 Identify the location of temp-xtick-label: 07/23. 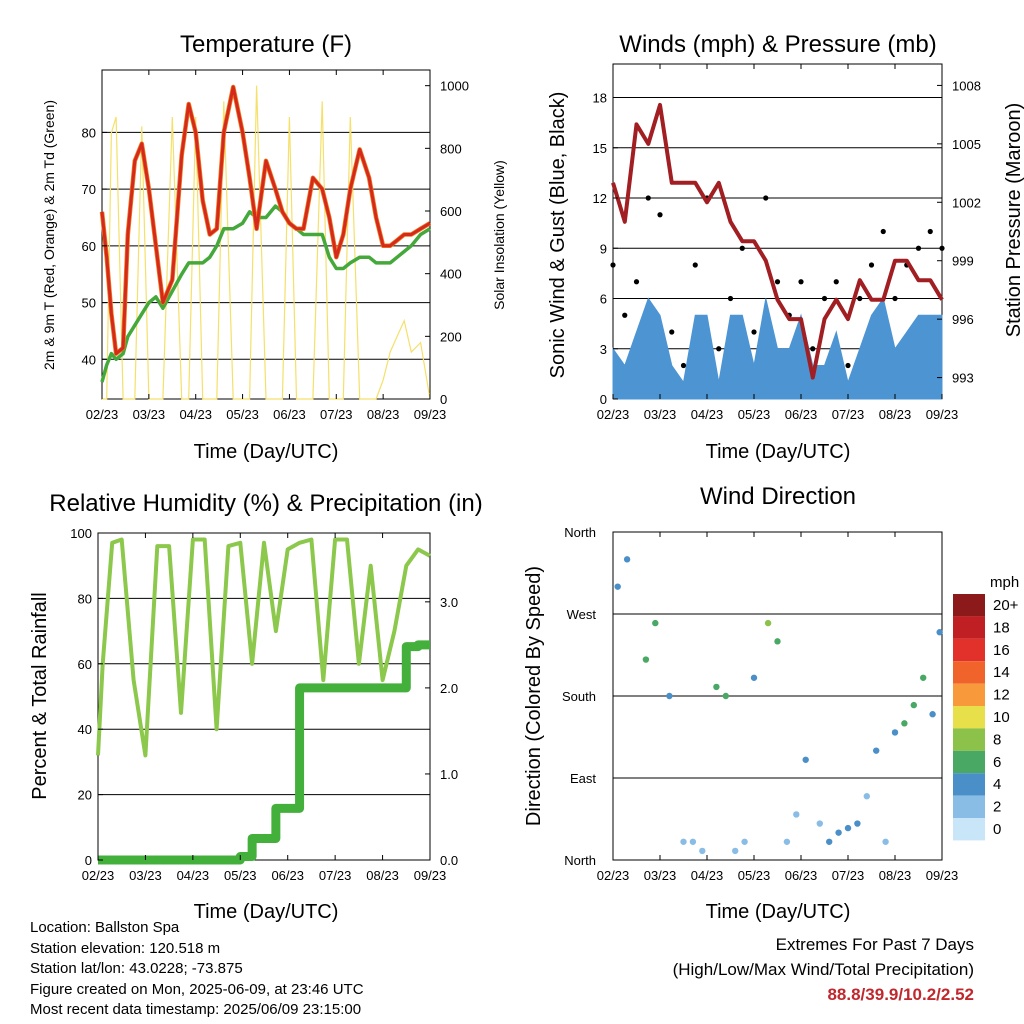
(336, 414).